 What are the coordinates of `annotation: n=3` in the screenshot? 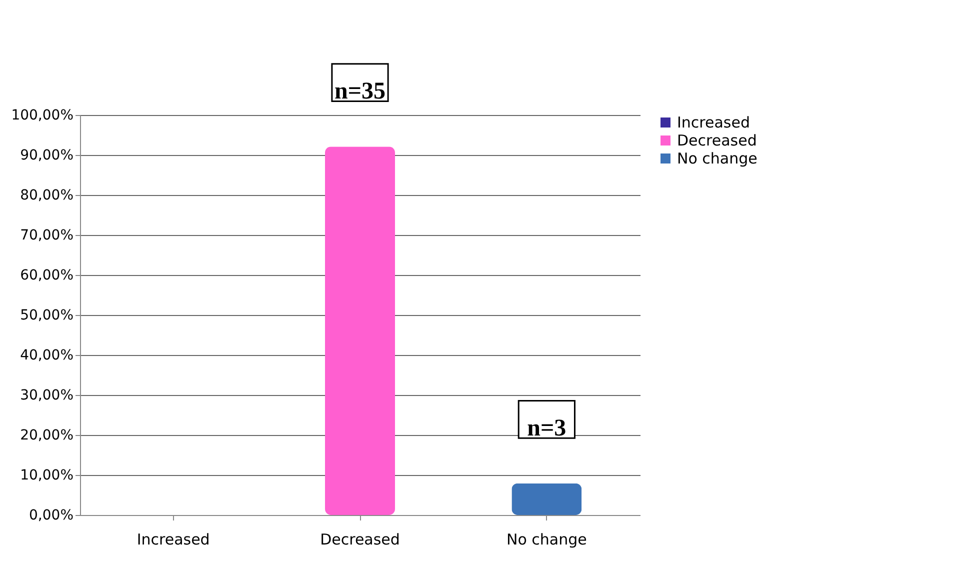 It's located at (546, 428).